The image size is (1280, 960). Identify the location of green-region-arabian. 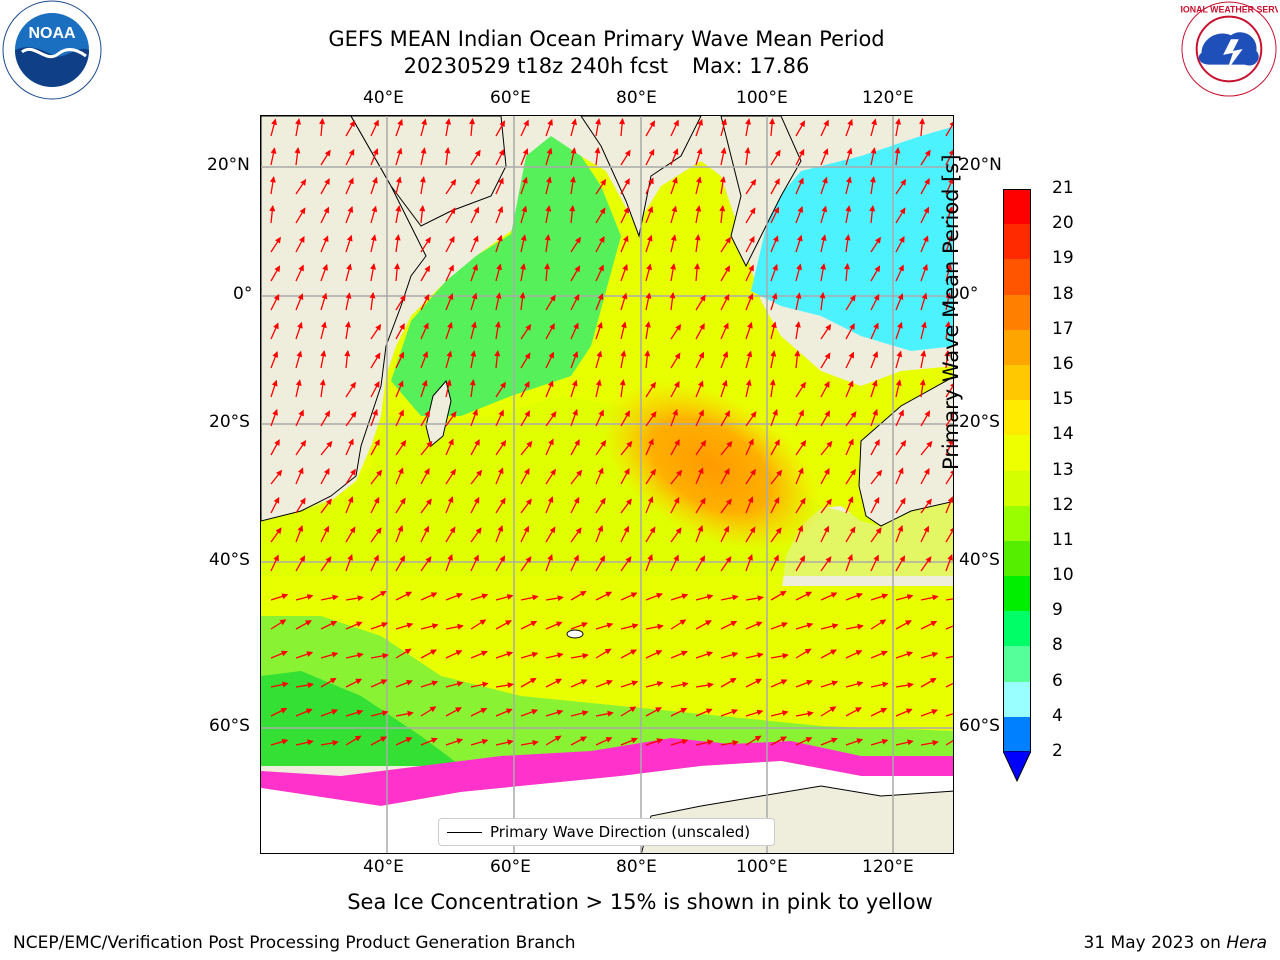
(506, 276).